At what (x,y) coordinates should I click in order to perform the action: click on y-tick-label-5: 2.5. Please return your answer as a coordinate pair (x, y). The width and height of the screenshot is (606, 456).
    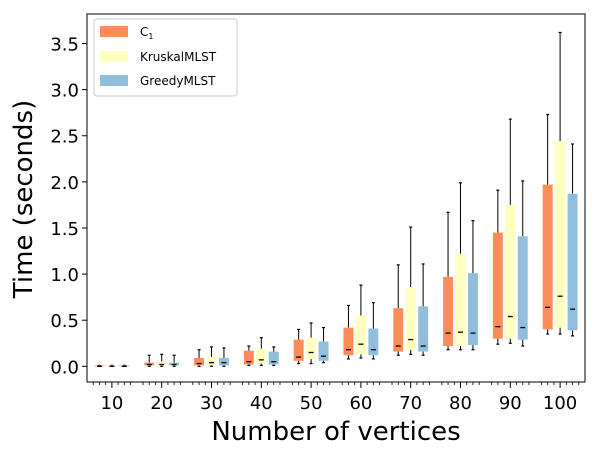
    Looking at the image, I should click on (64, 137).